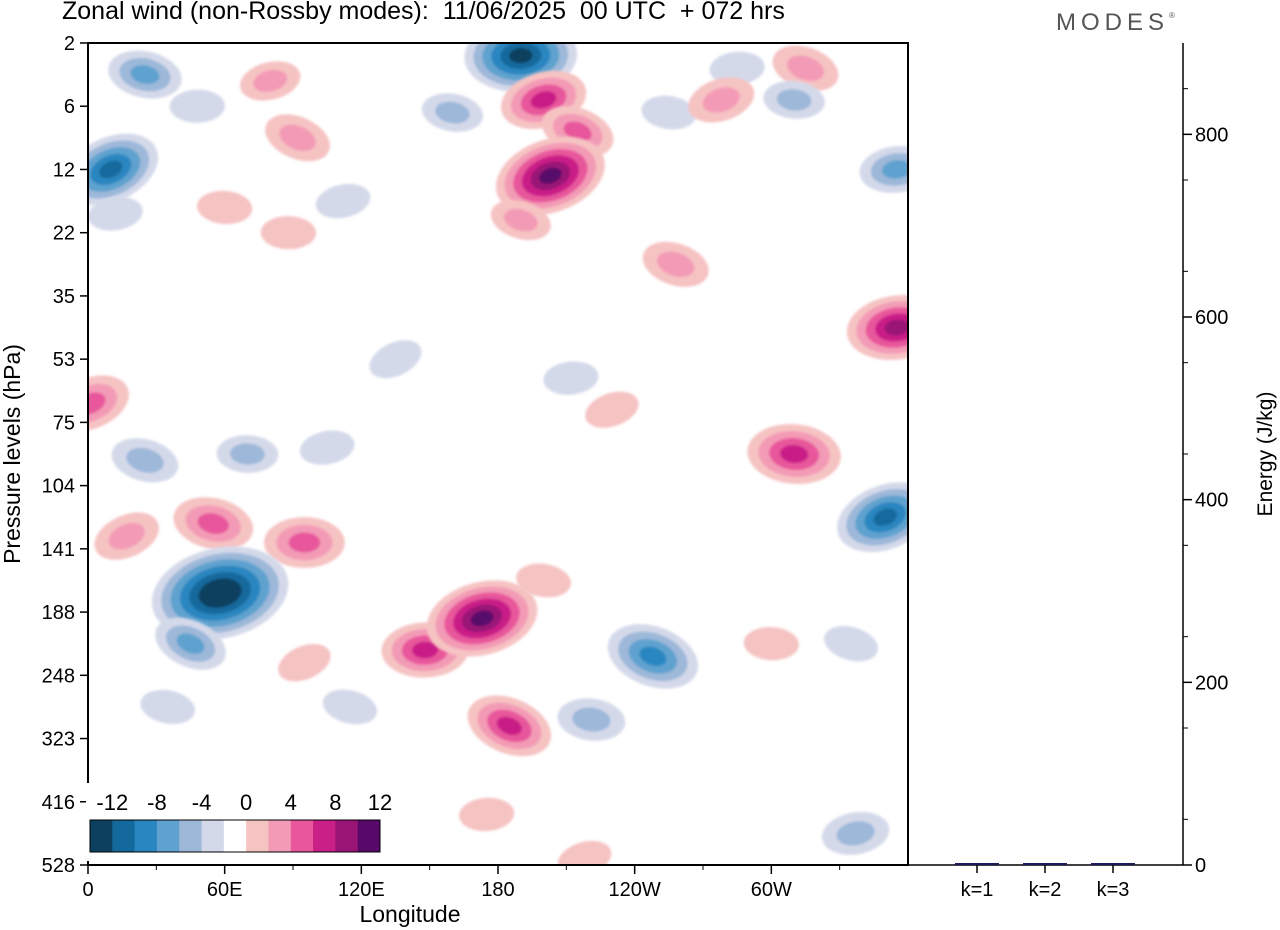 Image resolution: width=1280 pixels, height=930 pixels. Describe the element at coordinates (58, 866) in the screenshot. I see `y-tick-label: 528` at that location.